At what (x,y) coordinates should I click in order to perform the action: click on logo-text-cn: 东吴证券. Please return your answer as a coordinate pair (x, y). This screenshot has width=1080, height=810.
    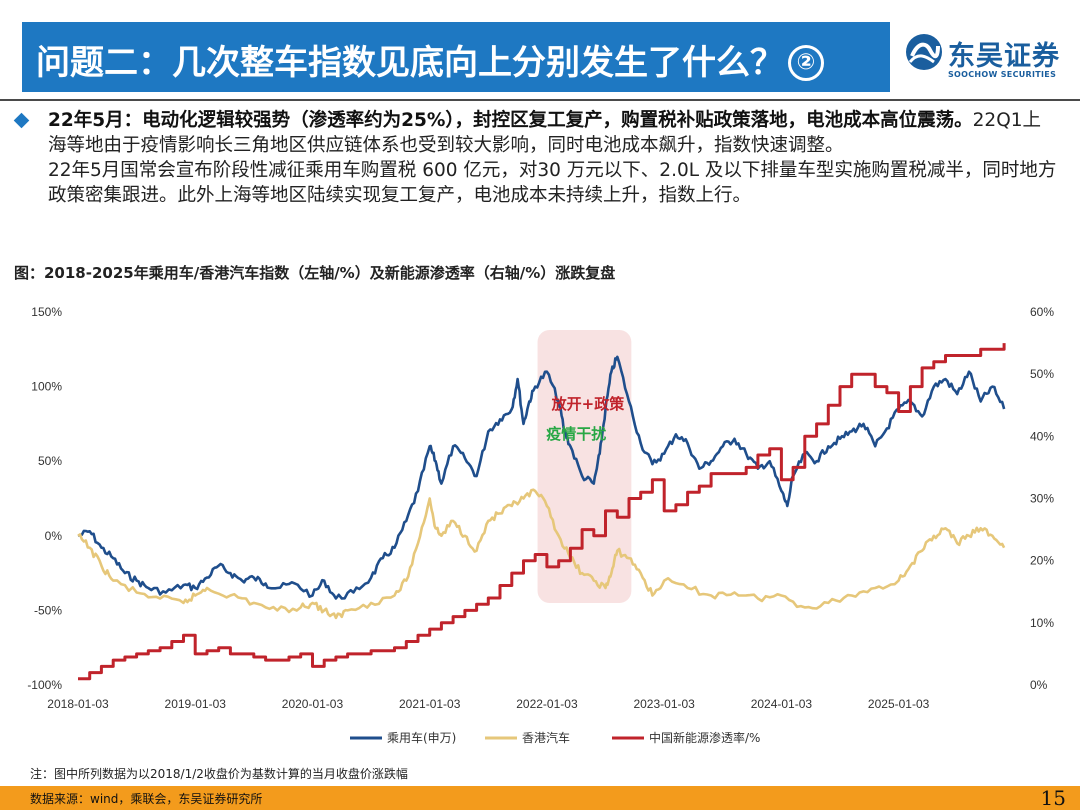
    Looking at the image, I should click on (1004, 56).